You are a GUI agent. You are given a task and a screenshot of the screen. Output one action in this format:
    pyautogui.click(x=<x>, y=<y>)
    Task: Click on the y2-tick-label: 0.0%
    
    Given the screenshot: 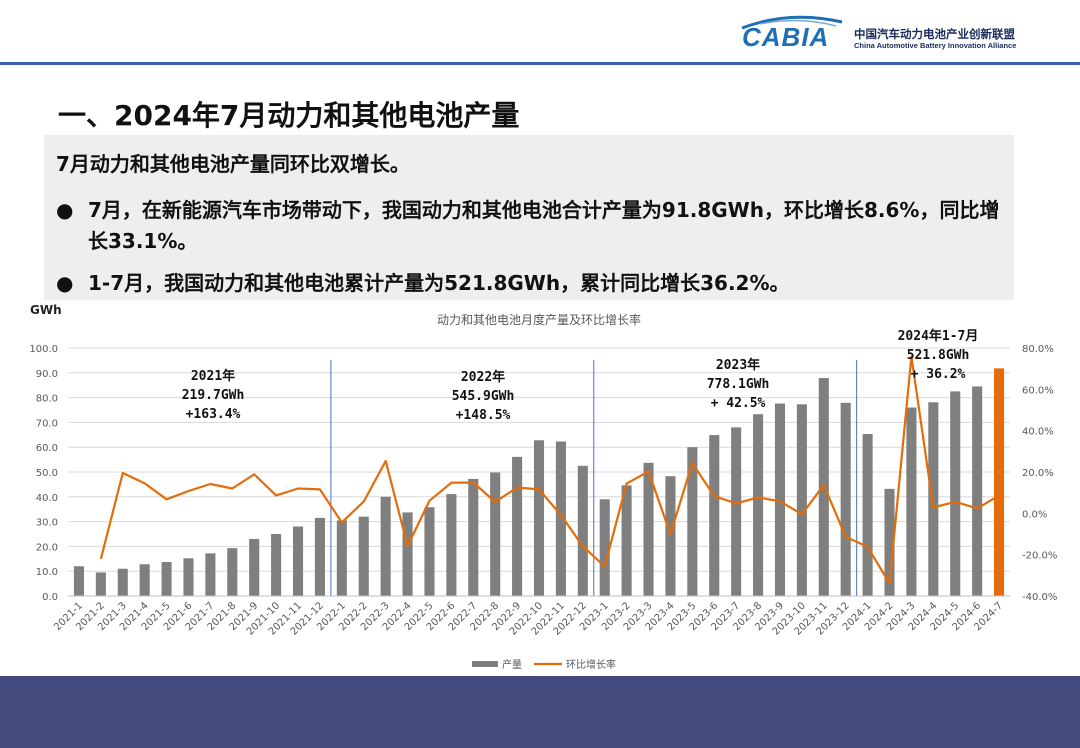 What is the action you would take?
    pyautogui.click(x=1034, y=514)
    